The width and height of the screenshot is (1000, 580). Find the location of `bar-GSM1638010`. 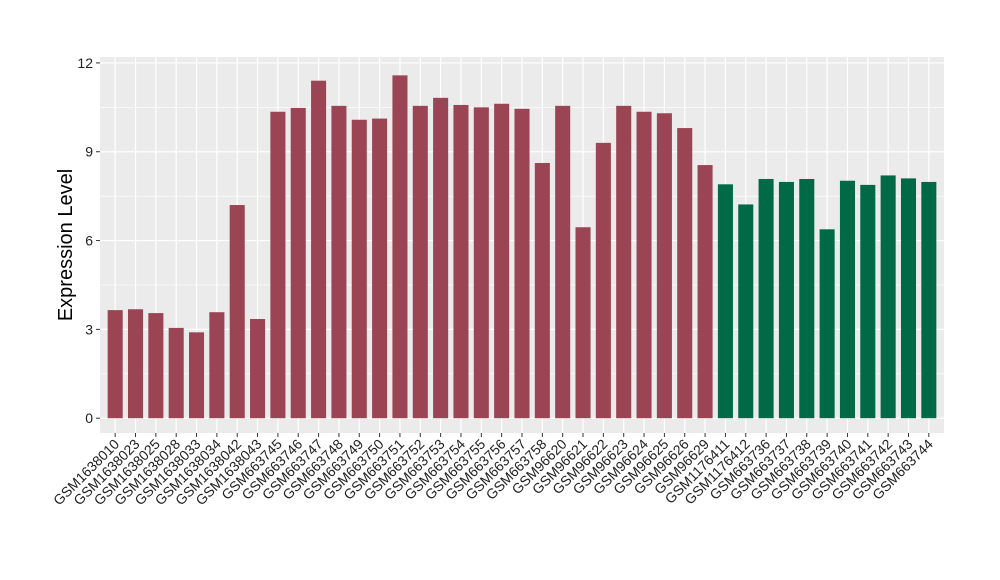

bar-GSM1638010 is located at coordinates (115, 364).